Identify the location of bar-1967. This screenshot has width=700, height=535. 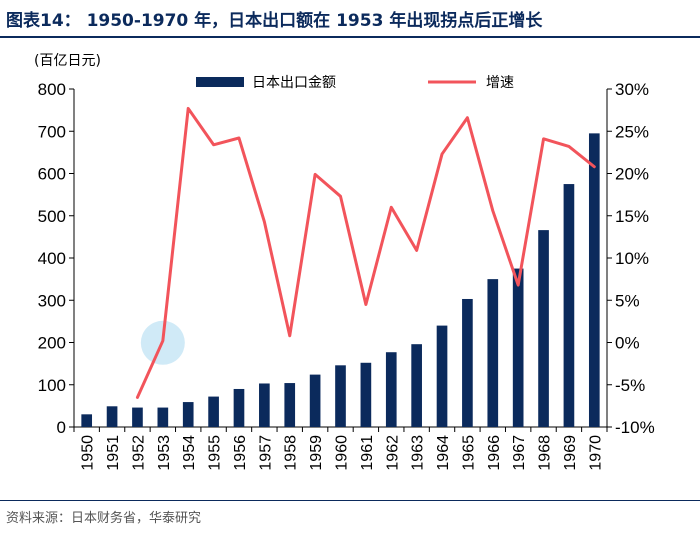
(518, 347).